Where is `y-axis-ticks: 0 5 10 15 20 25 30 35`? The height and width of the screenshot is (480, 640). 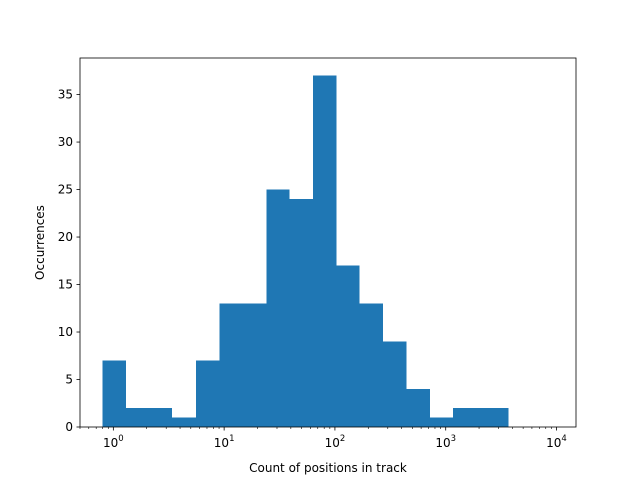 y-axis-ticks: 0 5 10 15 20 25 30 35 is located at coordinates (69, 261).